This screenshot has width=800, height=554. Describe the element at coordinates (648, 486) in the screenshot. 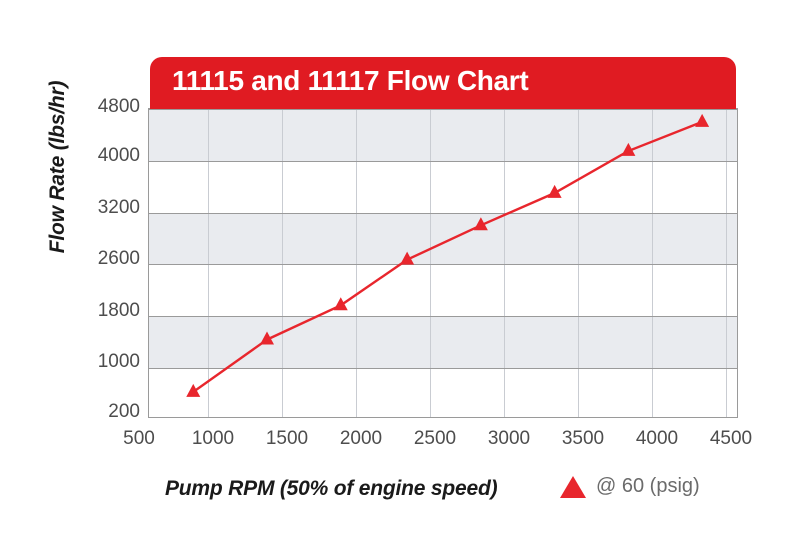

I see `legend-label: @ 60 (psig)` at that location.